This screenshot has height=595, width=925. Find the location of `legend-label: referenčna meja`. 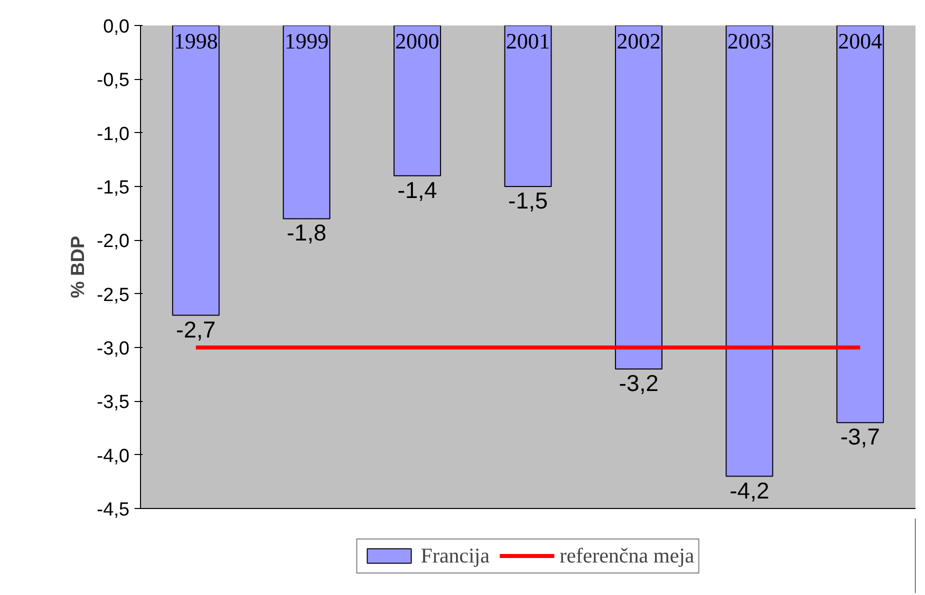

legend-label: referenčna meja is located at coordinates (627, 555).